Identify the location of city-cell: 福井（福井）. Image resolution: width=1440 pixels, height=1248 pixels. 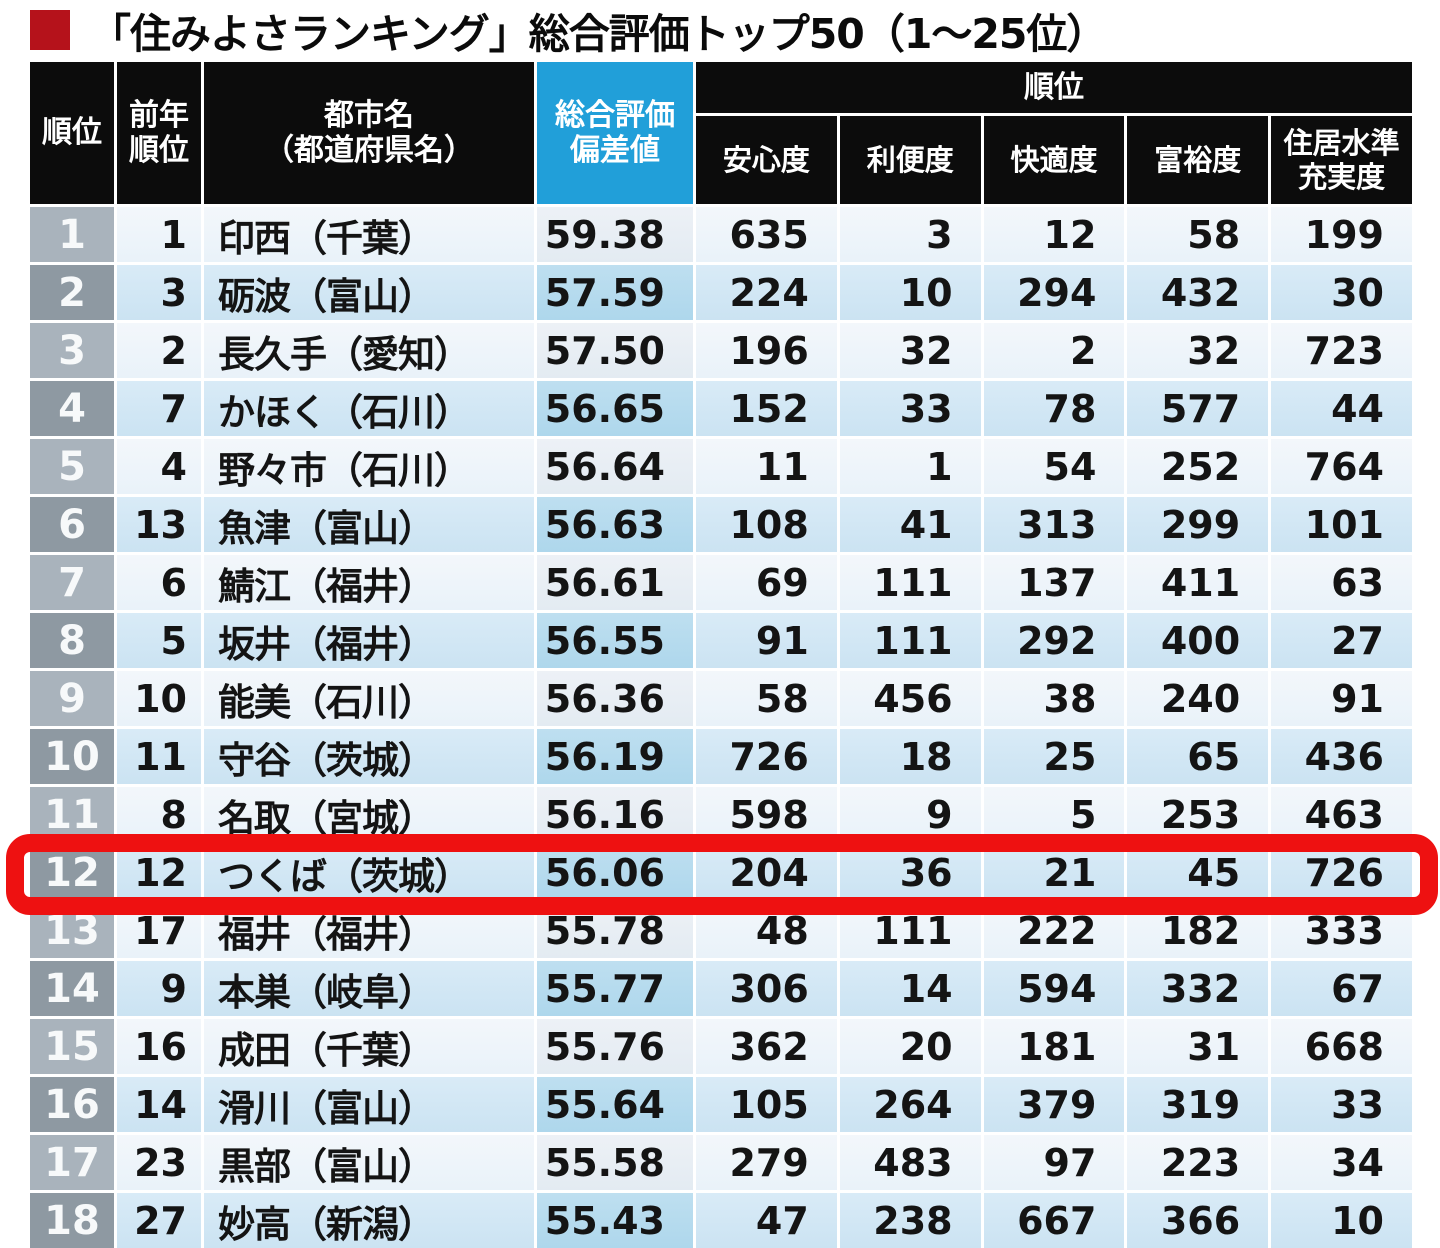
(369, 930).